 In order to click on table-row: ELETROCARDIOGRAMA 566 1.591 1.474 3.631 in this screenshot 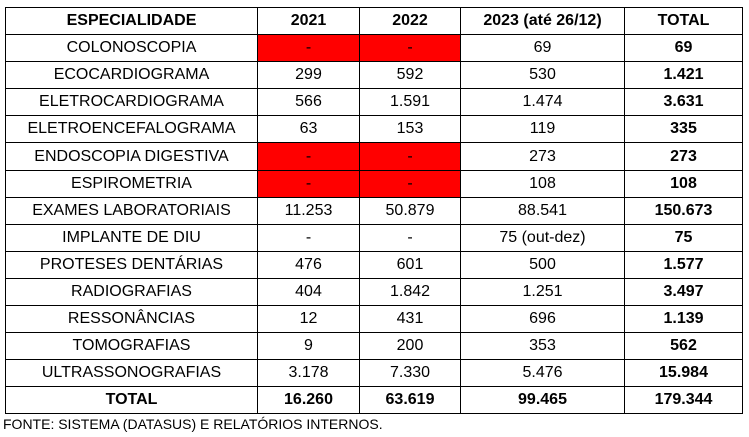, I will do `click(374, 102)`.